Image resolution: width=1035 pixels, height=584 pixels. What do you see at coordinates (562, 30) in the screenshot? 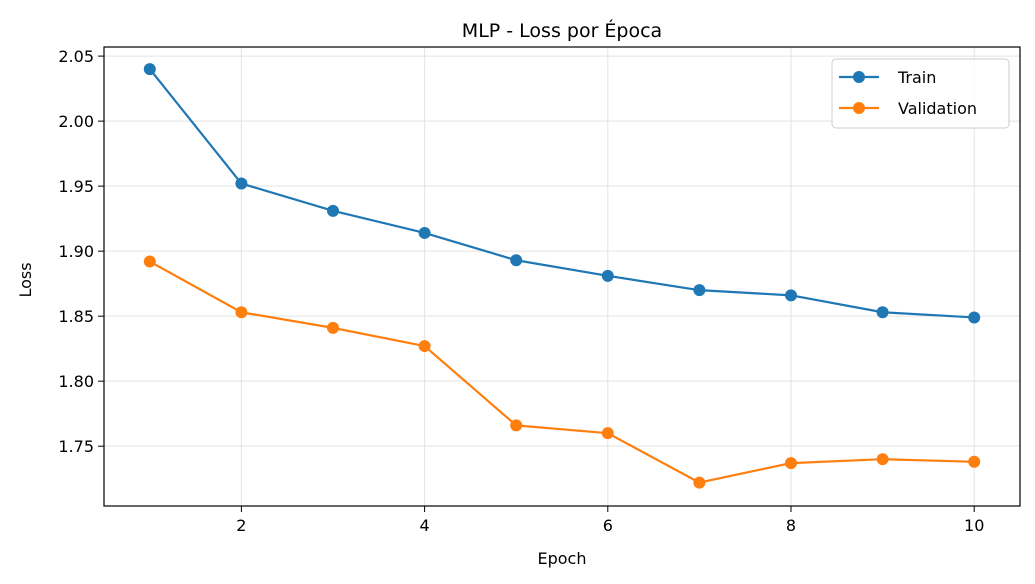
I see `chart-title: MLP - Loss por Época` at bounding box center [562, 30].